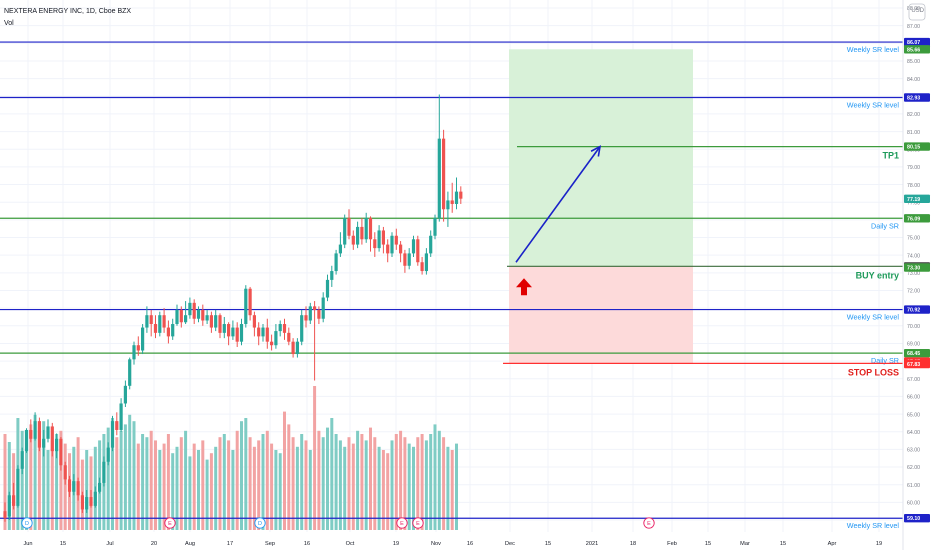 Image resolution: width=932 pixels, height=555 pixels. I want to click on time-tick-label: 16, so click(307, 544).